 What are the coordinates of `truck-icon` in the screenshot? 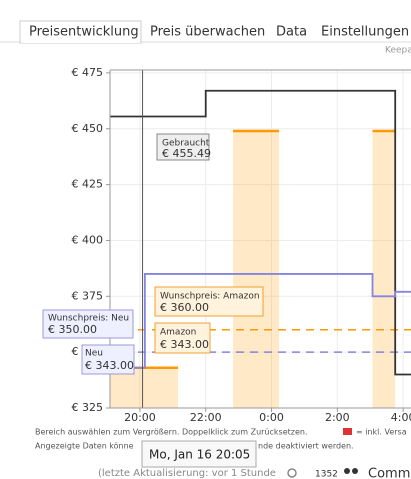 It's located at (347, 431).